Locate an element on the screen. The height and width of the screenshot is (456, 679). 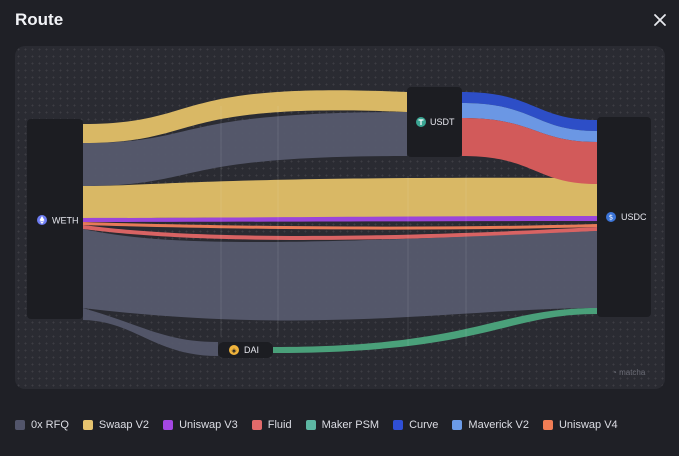
flow-weth-dai-0x-rfq is located at coordinates (150, 332).